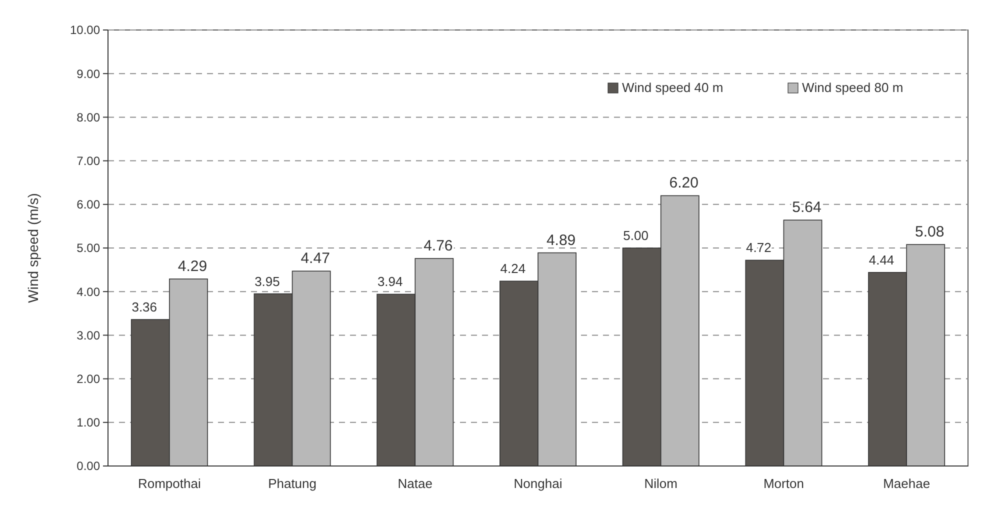  Describe the element at coordinates (88, 379) in the screenshot. I see `y-tick-label: 2.00` at that location.